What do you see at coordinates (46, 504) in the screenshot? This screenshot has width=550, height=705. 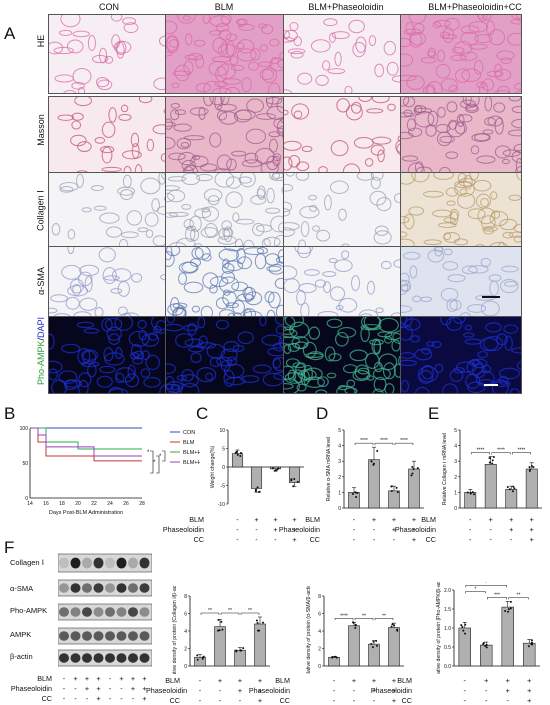 I see `x-tick-label: 16` at bounding box center [46, 504].